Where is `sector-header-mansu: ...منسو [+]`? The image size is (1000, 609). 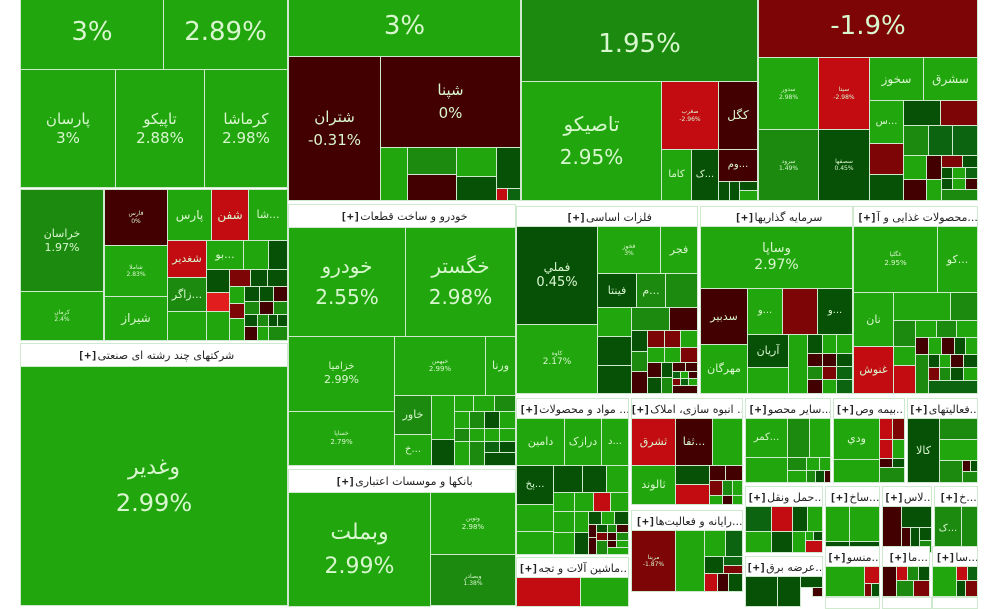
sector-header-mansu: ...منسو [+] is located at coordinates (852, 557).